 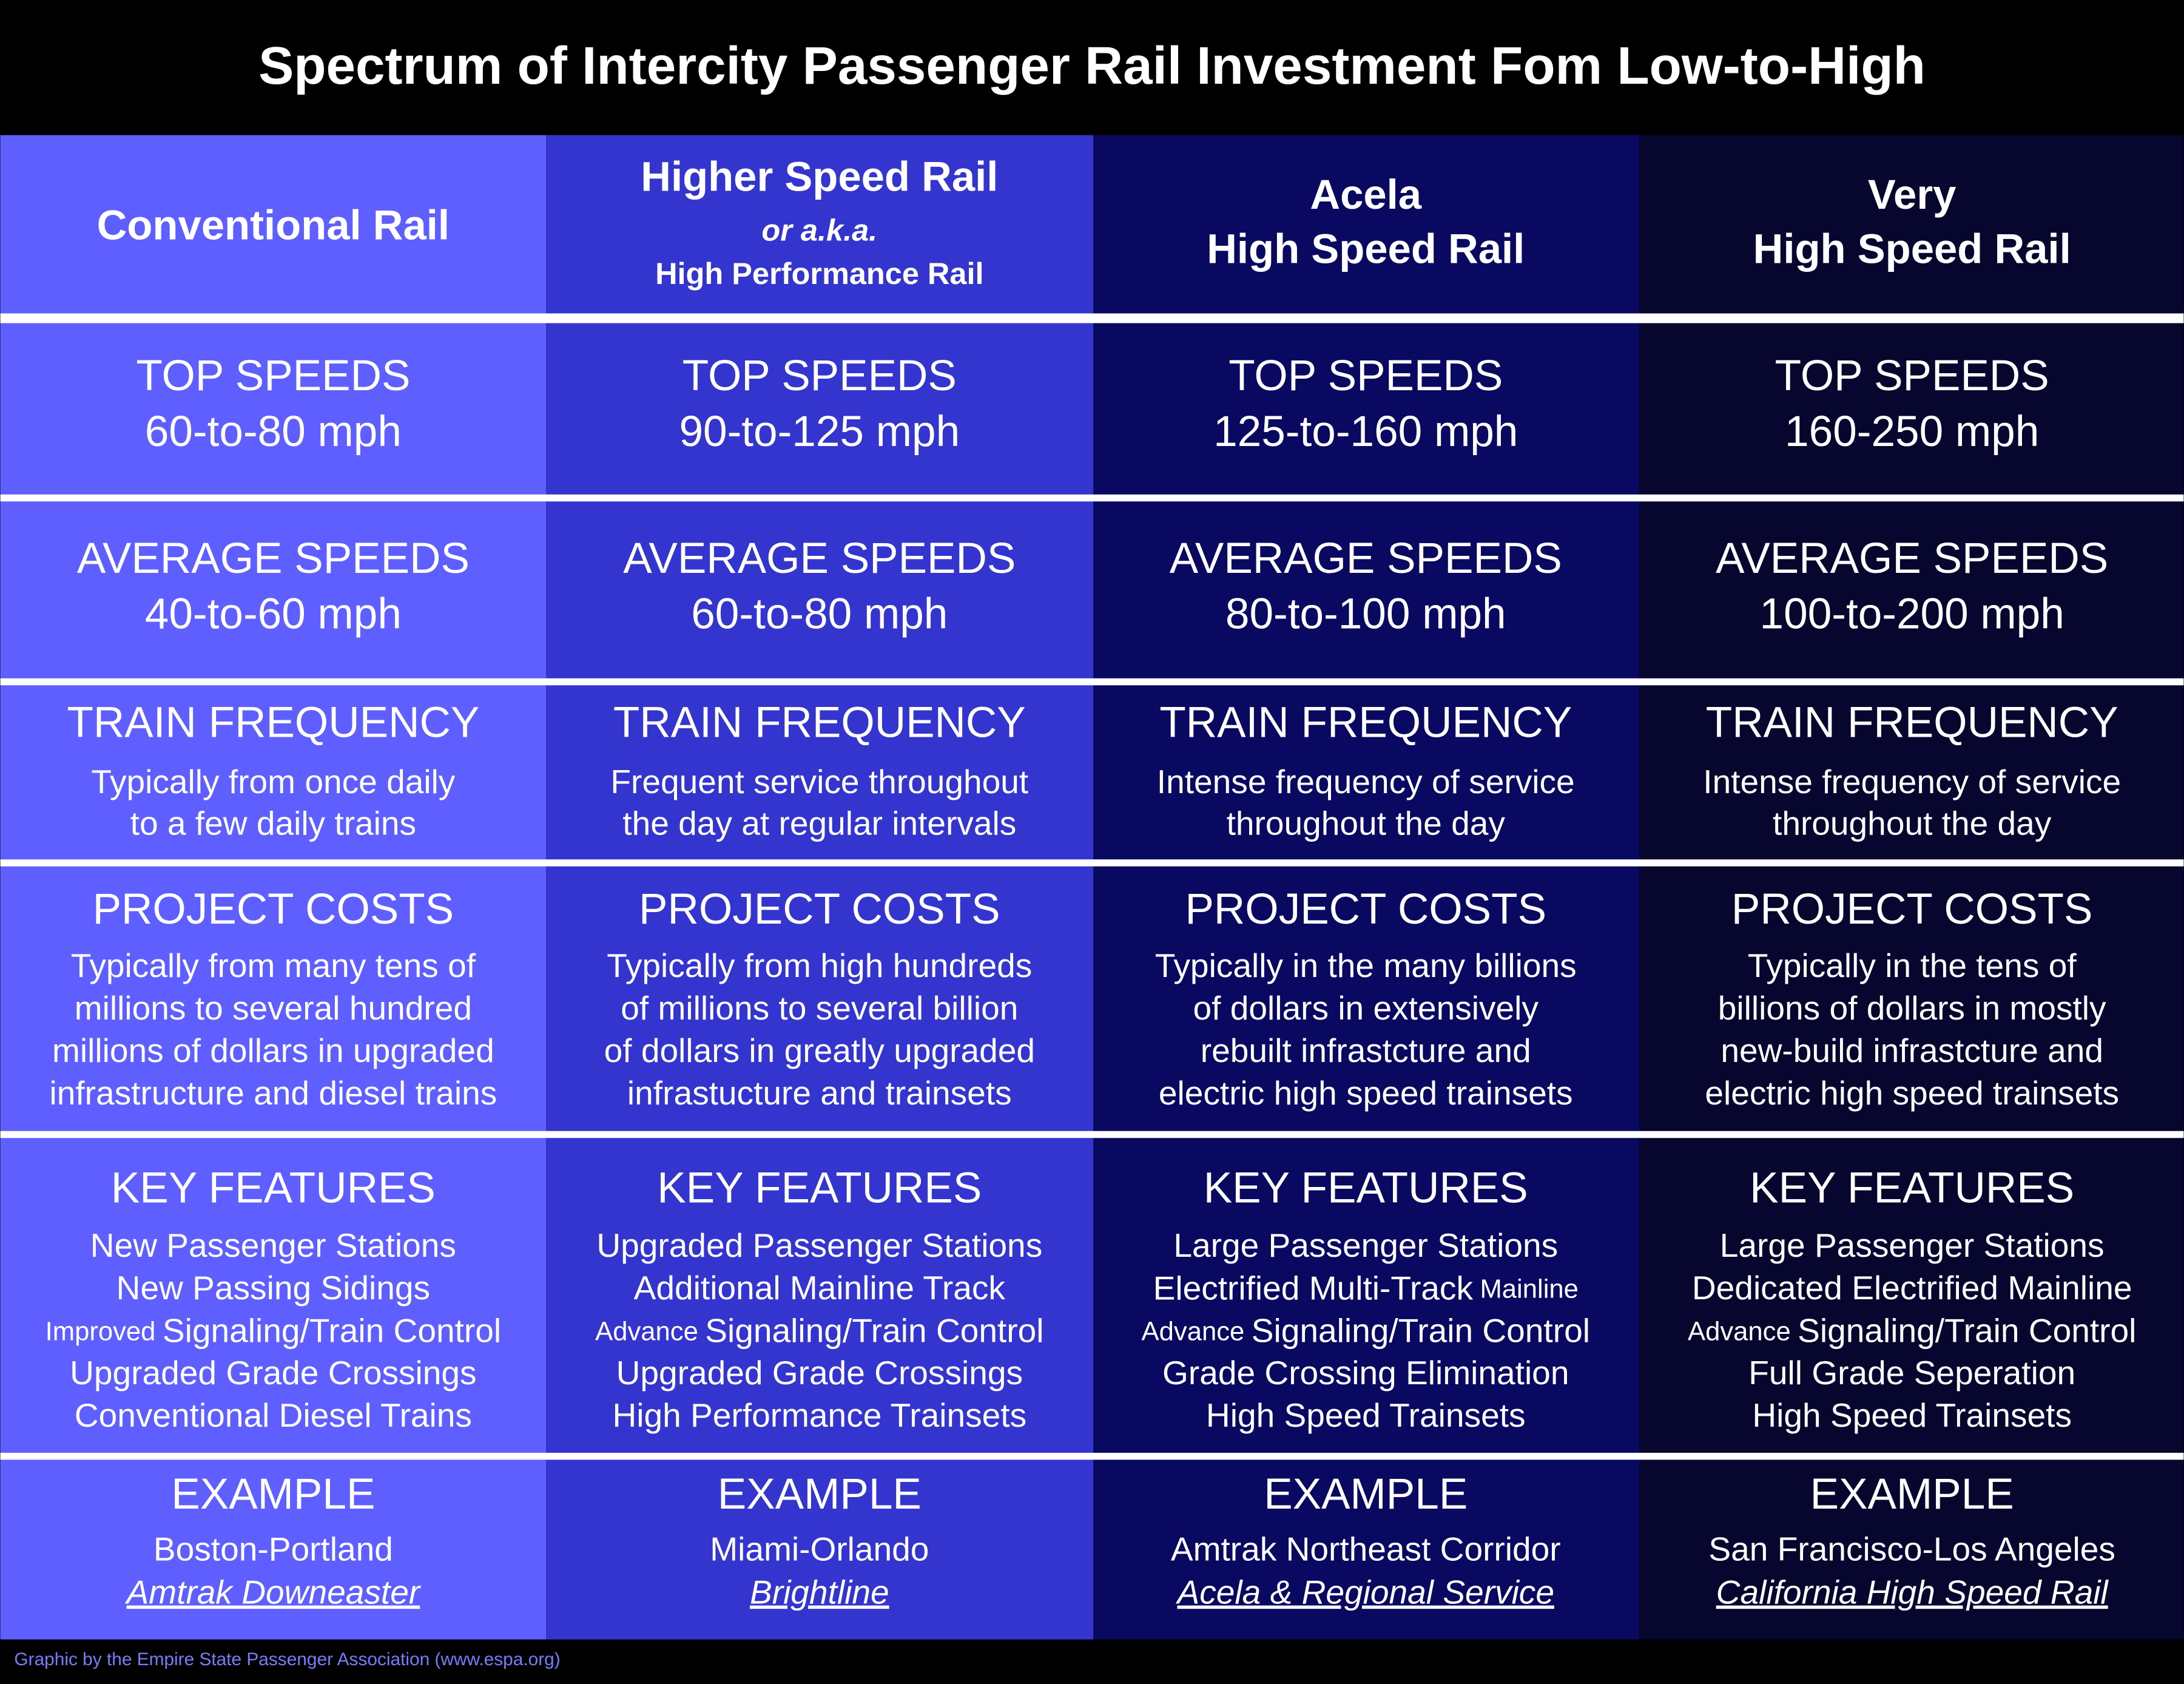 What do you see at coordinates (819, 231) in the screenshot?
I see `column-header: or a.k.a.` at bounding box center [819, 231].